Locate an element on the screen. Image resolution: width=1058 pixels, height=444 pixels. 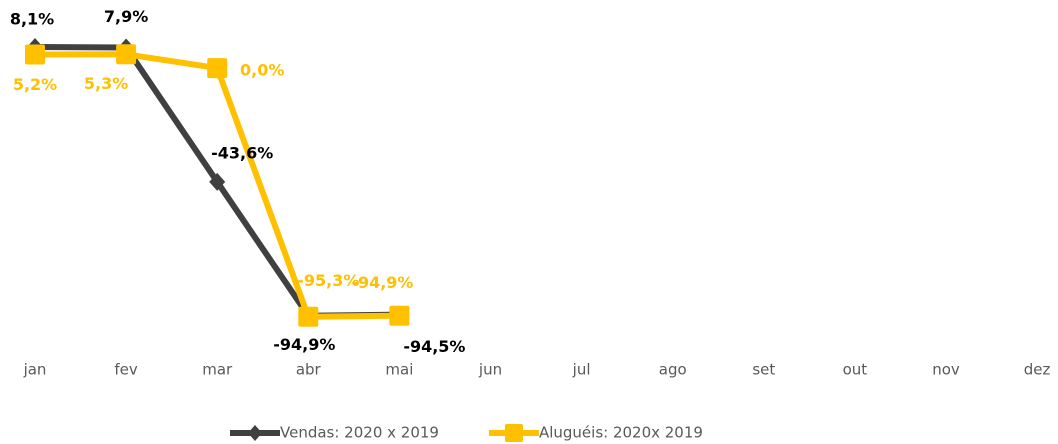
data-label: -95,3% is located at coordinates (328, 280).